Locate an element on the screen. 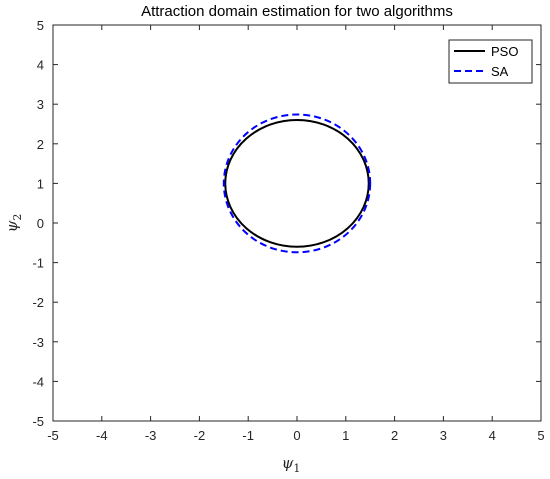 This screenshot has width=550, height=479. x-tick-label: 5 is located at coordinates (540, 435).